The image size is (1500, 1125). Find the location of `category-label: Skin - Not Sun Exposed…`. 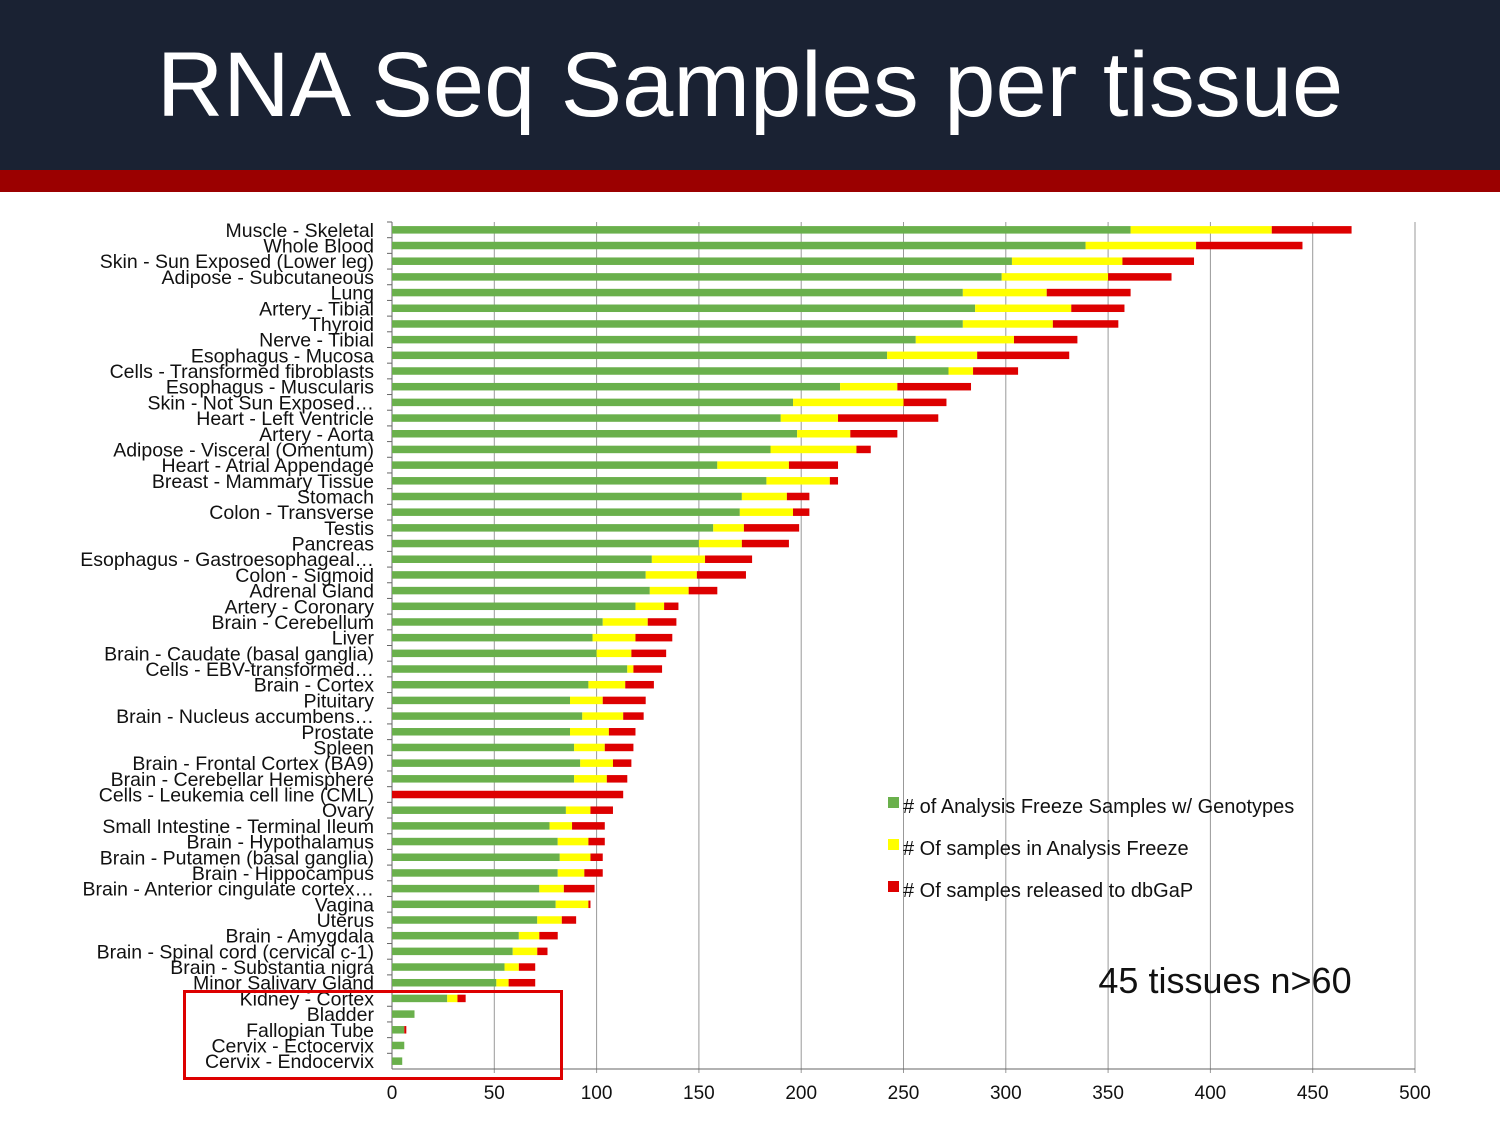

category-label: Skin - Not Sun Exposed… is located at coordinates (260, 403).